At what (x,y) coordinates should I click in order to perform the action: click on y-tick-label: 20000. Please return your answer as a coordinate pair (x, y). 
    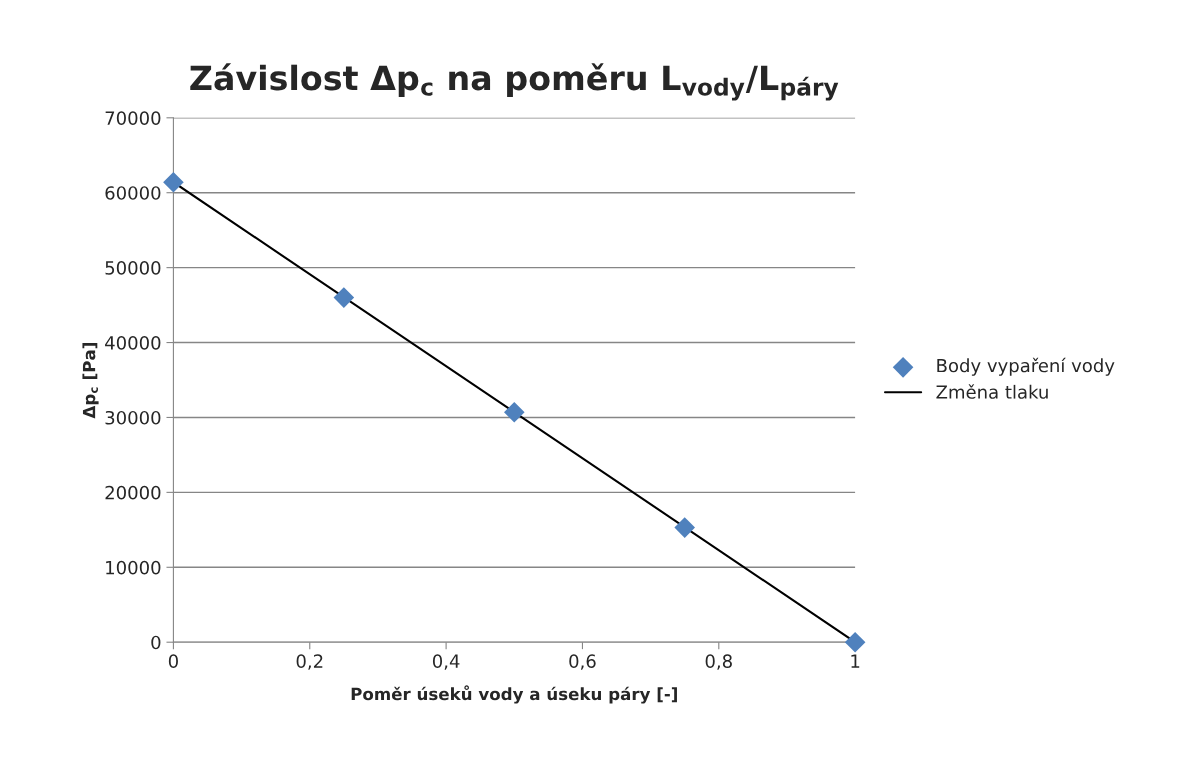
    Looking at the image, I should click on (133, 492).